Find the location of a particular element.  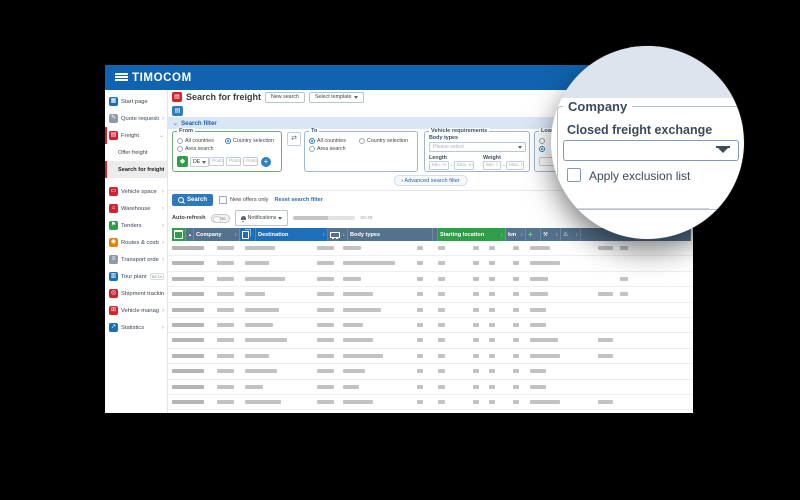

radio-country-selection-to: Country selection is located at coordinates (383, 141).